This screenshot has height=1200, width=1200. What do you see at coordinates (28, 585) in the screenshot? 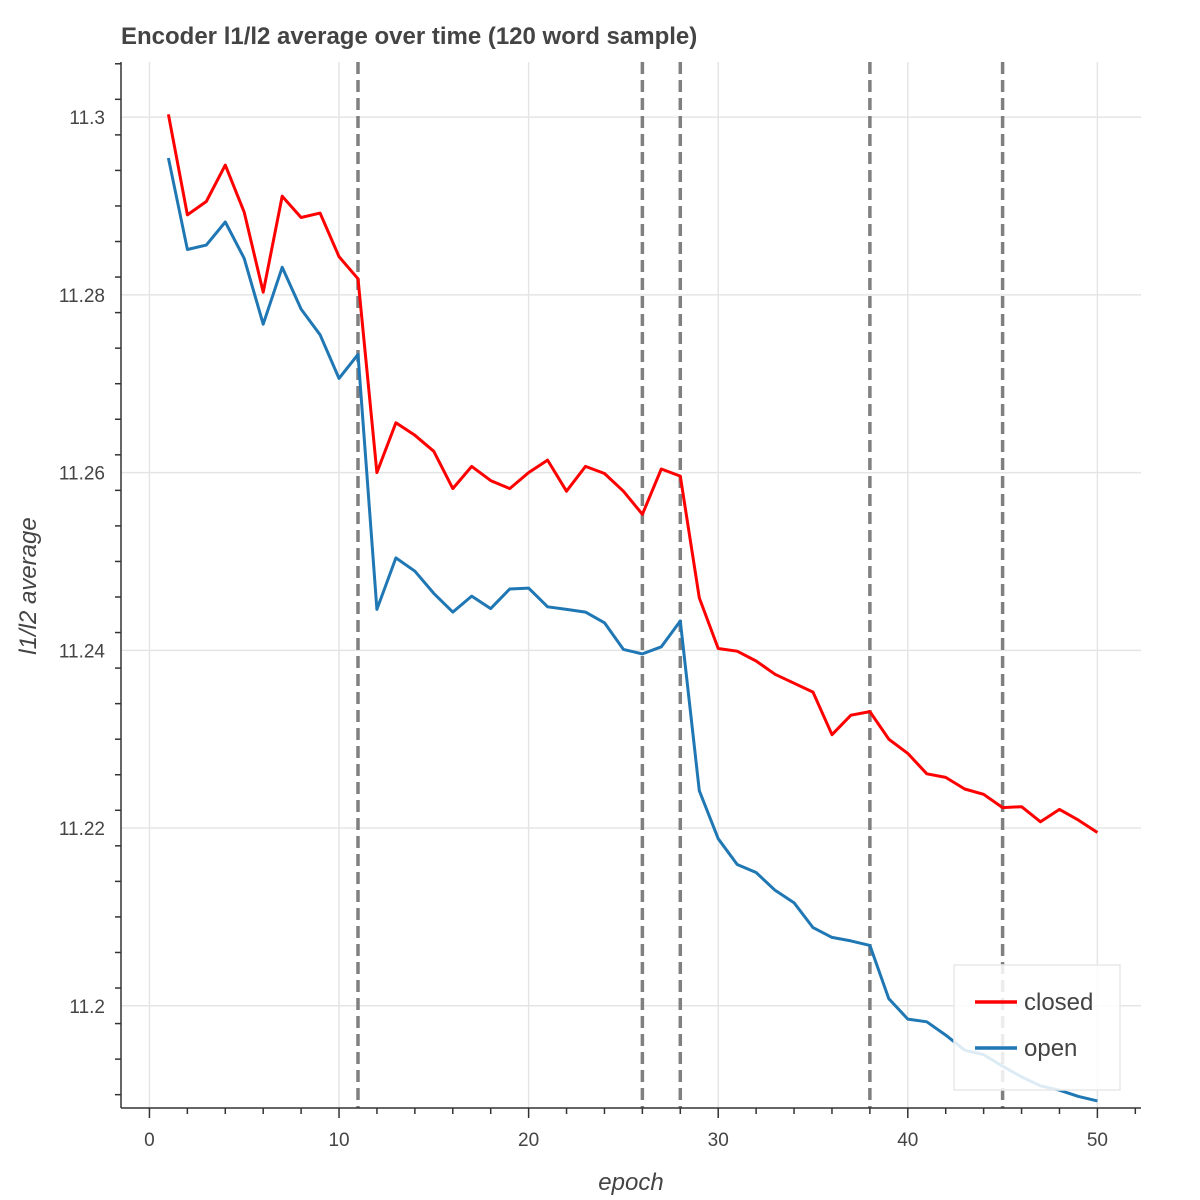
I see `y-axis-label: l1/l2 average` at bounding box center [28, 585].